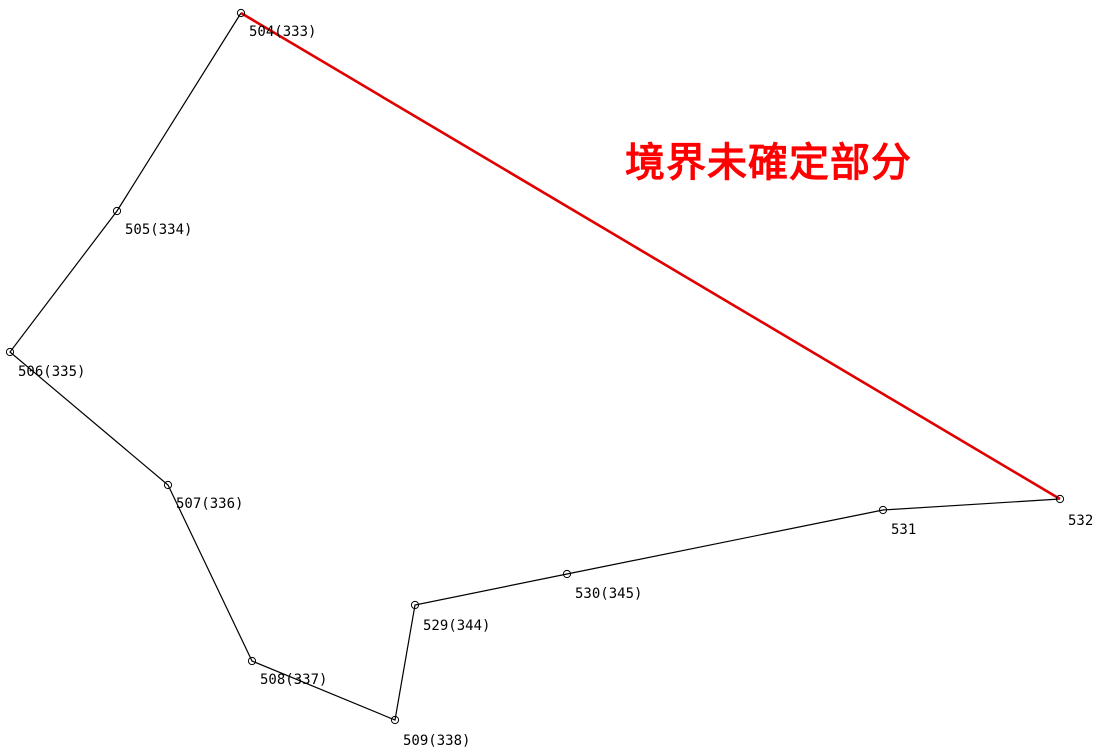 The image size is (1103, 753). What do you see at coordinates (436, 741) in the screenshot?
I see `survey-point-label-509: 509(338)` at bounding box center [436, 741].